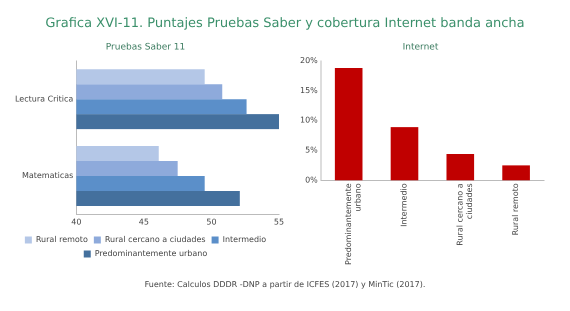 This screenshot has width=570, height=311. What do you see at coordinates (404, 205) in the screenshot?
I see `x-tick-label: Intermedio` at bounding box center [404, 205].